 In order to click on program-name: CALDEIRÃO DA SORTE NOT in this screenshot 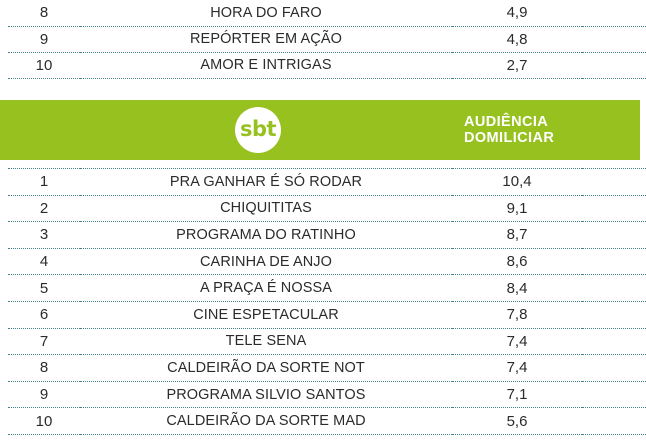, I will do `click(266, 368)`.